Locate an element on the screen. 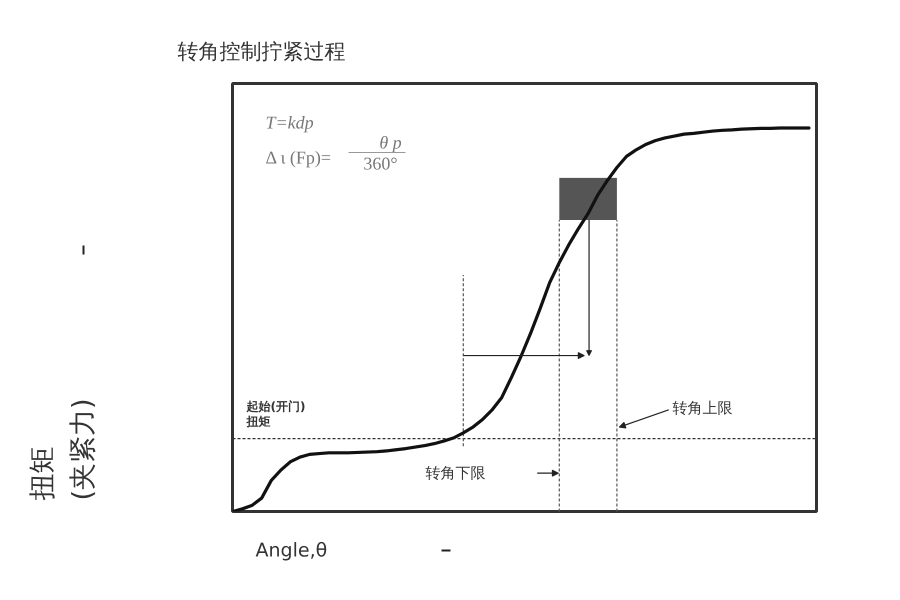 The height and width of the screenshot is (600, 900). annotation: 转角下限 is located at coordinates (455, 473).